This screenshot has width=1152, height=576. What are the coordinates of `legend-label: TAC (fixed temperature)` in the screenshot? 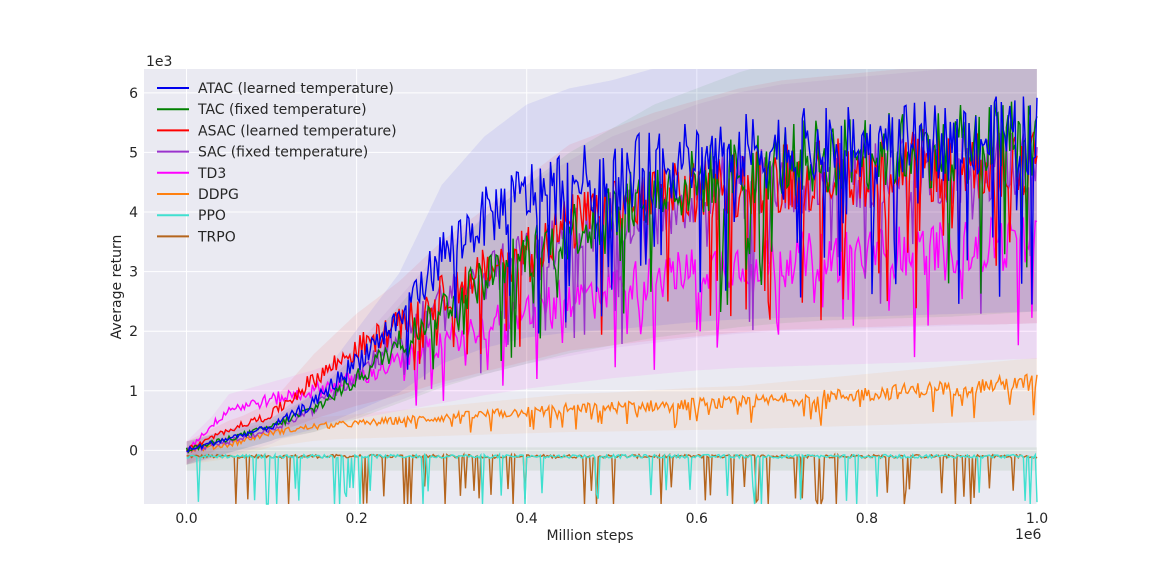 It's located at (282, 110).